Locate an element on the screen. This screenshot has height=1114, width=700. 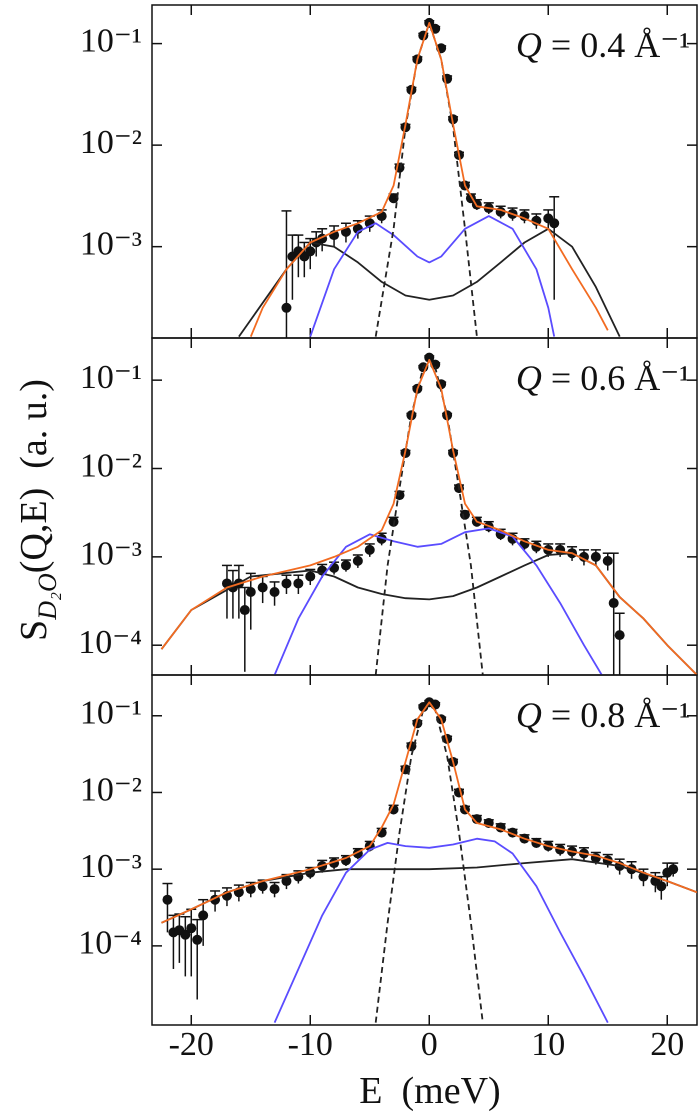
annotation: Q = 0.4 Å⁻¹ is located at coordinates (603, 45).